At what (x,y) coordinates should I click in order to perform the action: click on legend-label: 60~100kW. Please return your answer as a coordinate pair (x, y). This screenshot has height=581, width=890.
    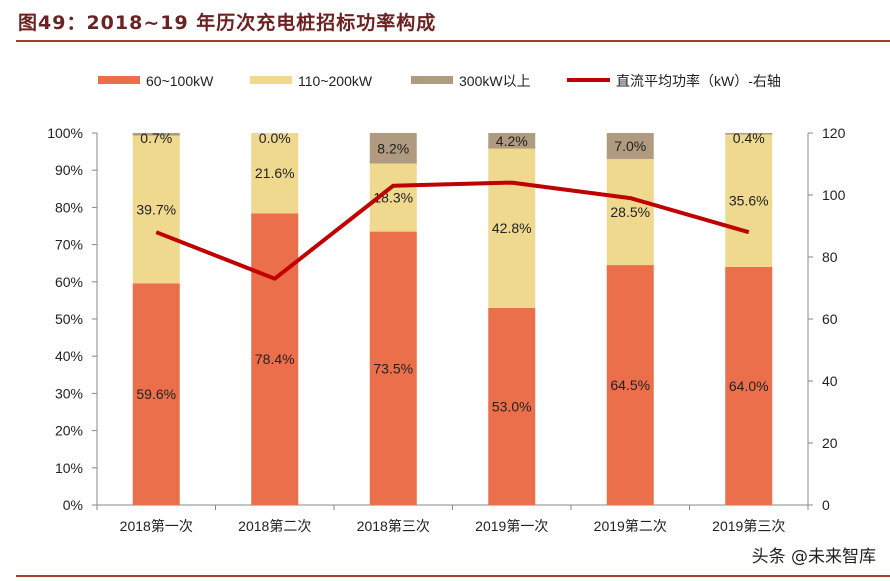
    Looking at the image, I should click on (180, 81).